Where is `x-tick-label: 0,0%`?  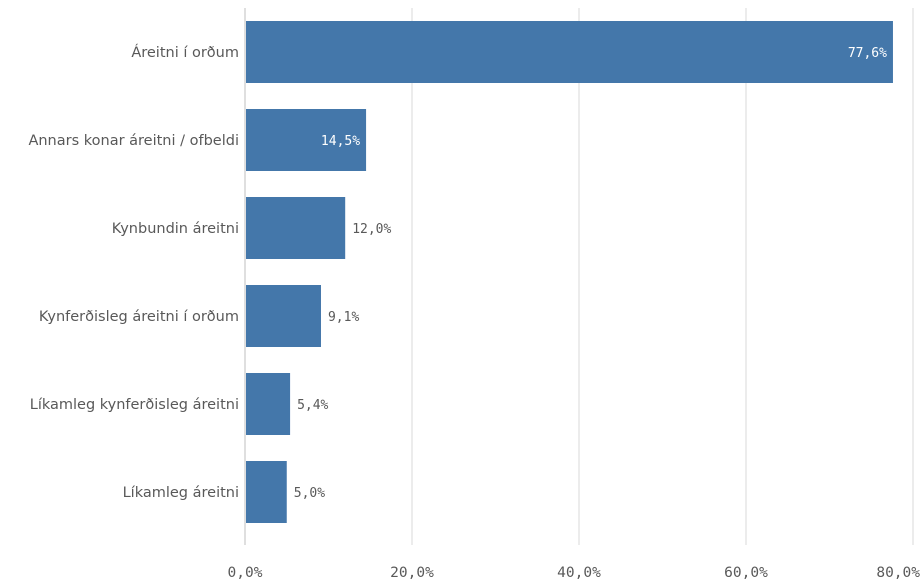
x-tick-label: 0,0% is located at coordinates (245, 573).